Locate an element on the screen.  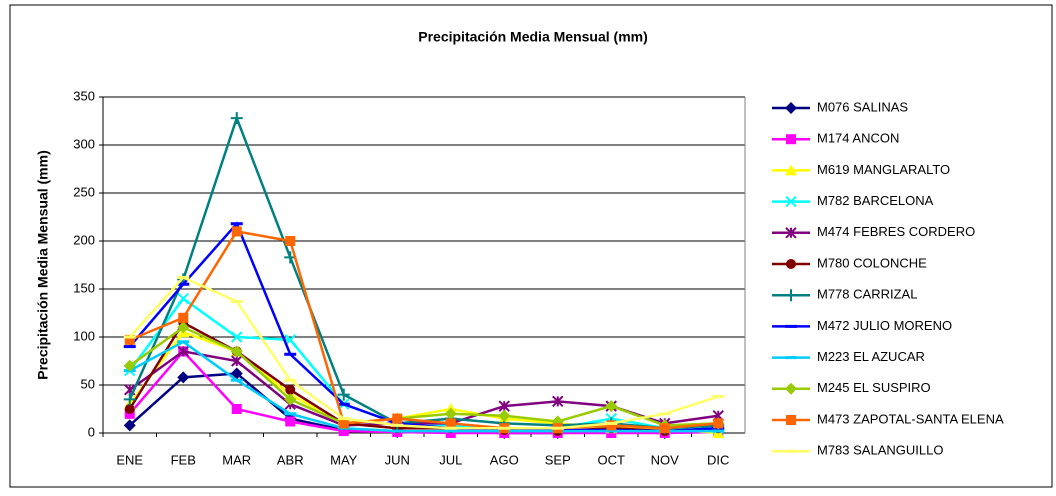
legend-label: M783 SALANGUILLO is located at coordinates (880, 450).